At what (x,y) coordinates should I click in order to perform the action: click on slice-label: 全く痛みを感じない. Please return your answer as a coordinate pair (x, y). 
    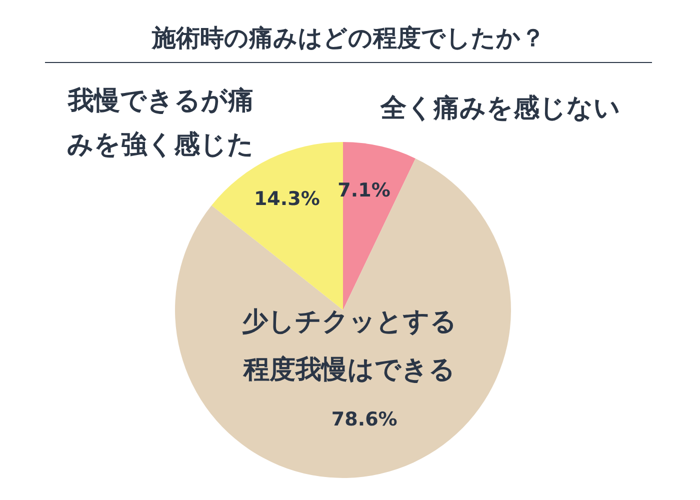
    Looking at the image, I should click on (500, 109).